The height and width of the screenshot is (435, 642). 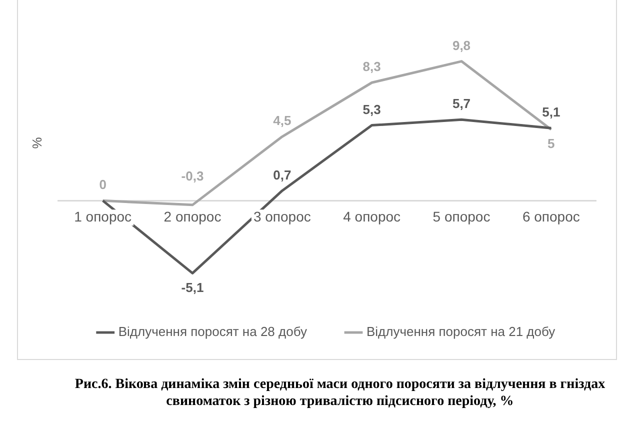 I want to click on data-label: 5, so click(x=551, y=144).